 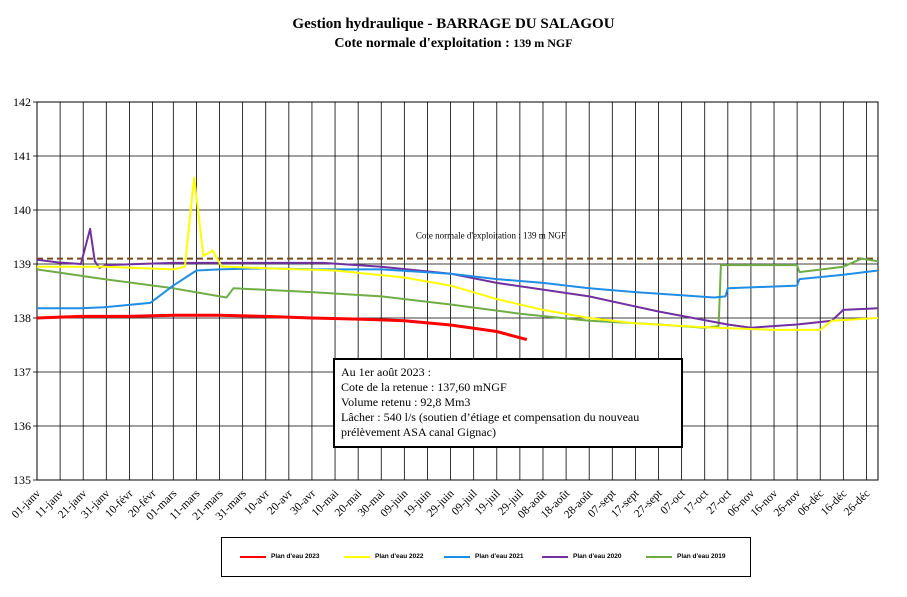 I want to click on y-tick-label: 135, so click(x=22, y=480).